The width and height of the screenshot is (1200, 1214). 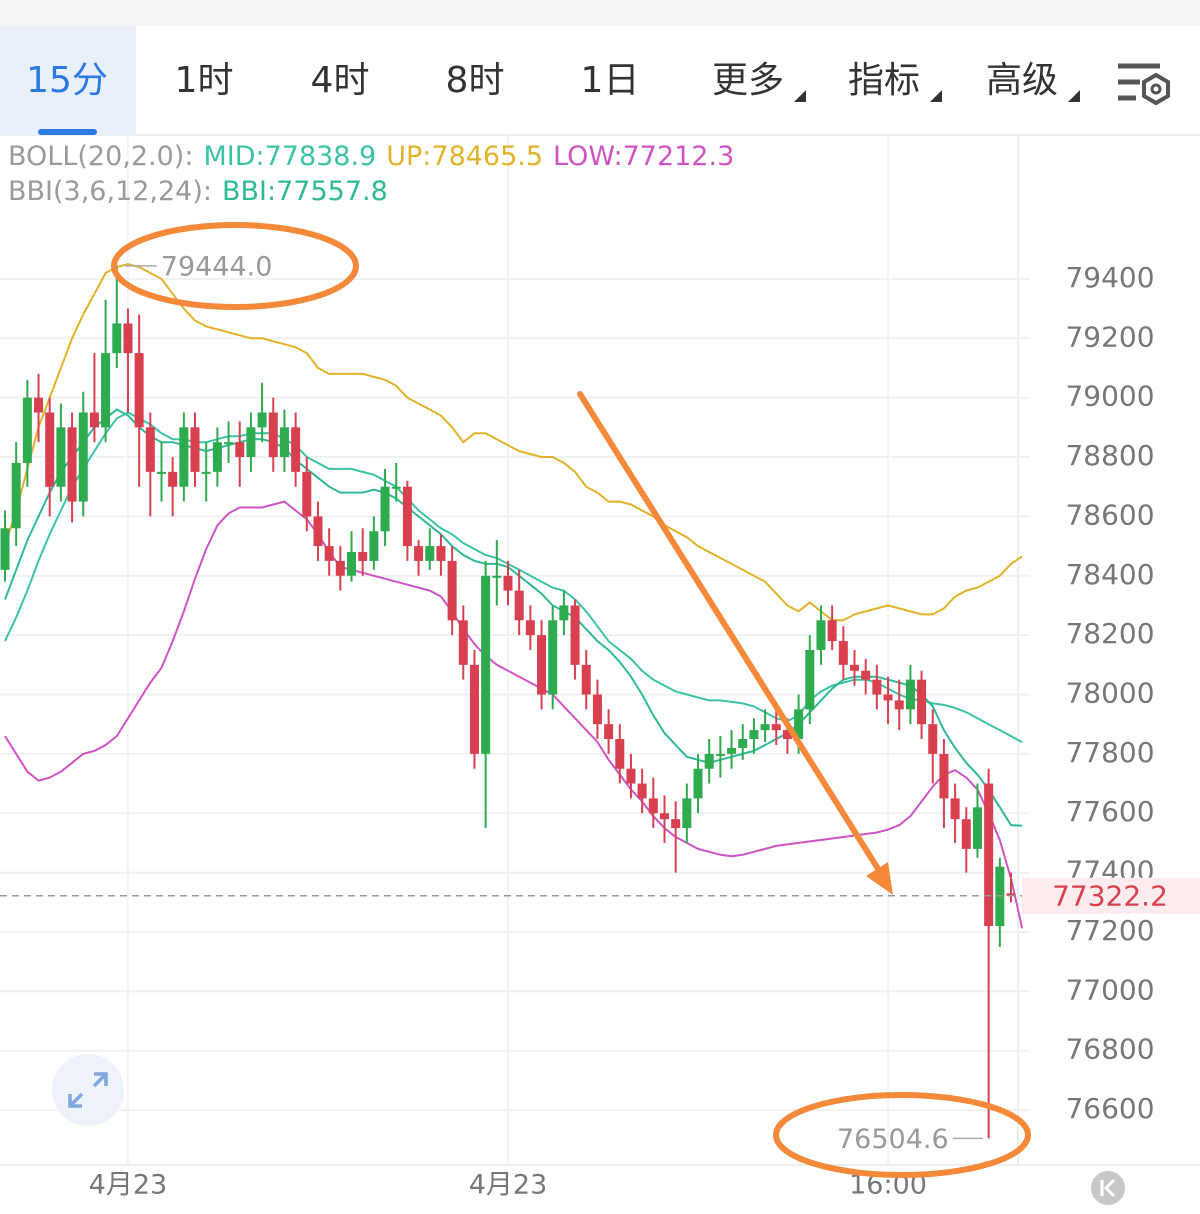 I want to click on legend-item: BBI:77557.8, so click(x=305, y=191).